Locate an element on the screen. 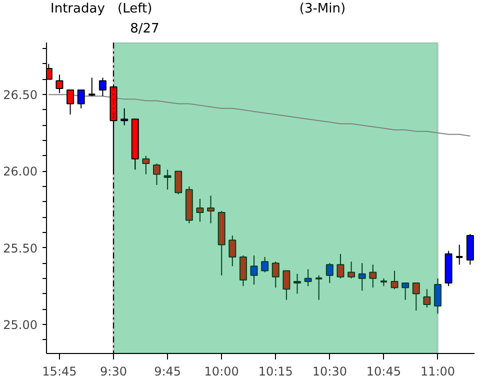 This screenshot has width=482, height=381. chart-title: Intraday is located at coordinates (78, 9).